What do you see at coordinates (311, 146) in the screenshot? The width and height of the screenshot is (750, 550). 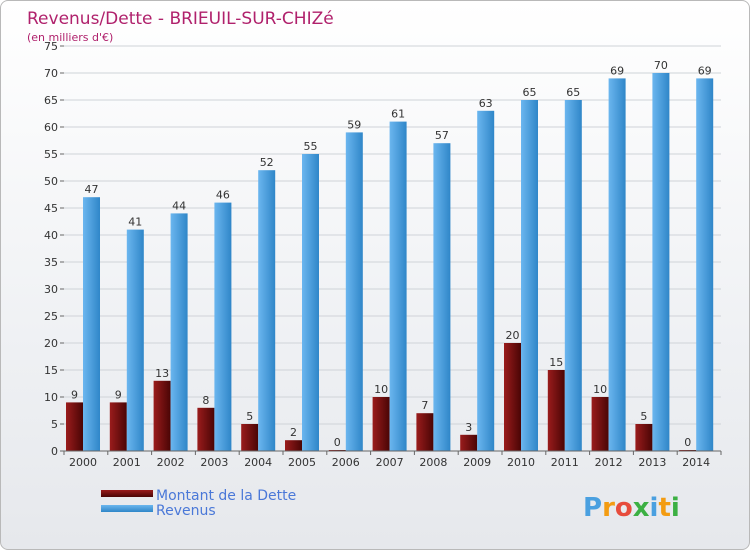 I see `data-label: 55` at bounding box center [311, 146].